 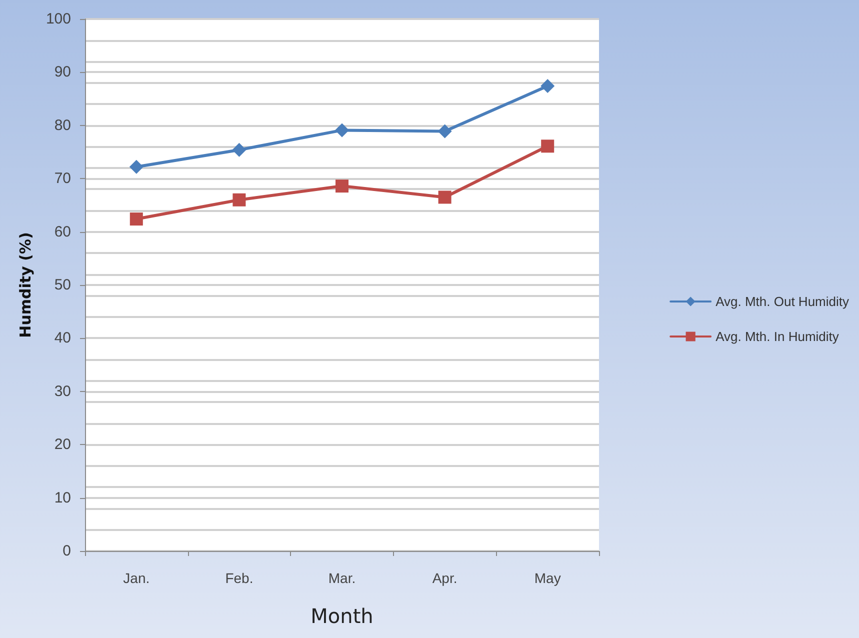 What do you see at coordinates (62, 445) in the screenshot?
I see `y-tick-label: 20` at bounding box center [62, 445].